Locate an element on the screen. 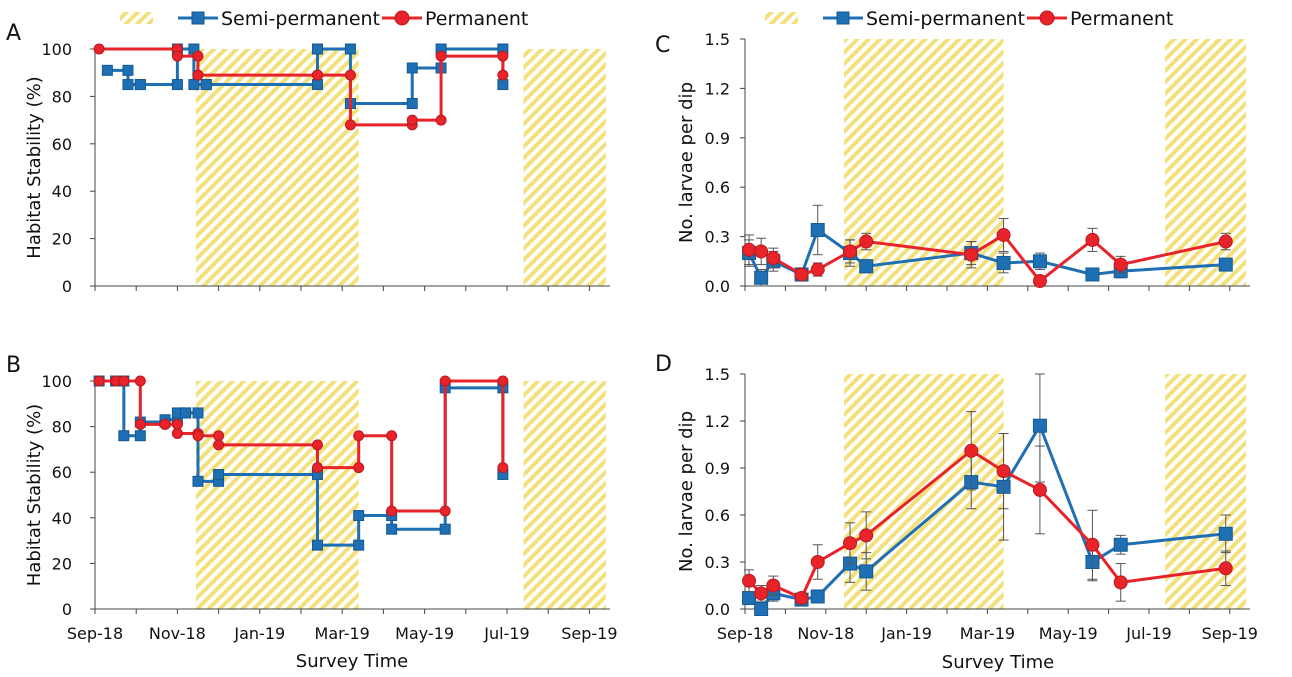 The image size is (1292, 677). y-tick-label: 100 is located at coordinates (56, 49).